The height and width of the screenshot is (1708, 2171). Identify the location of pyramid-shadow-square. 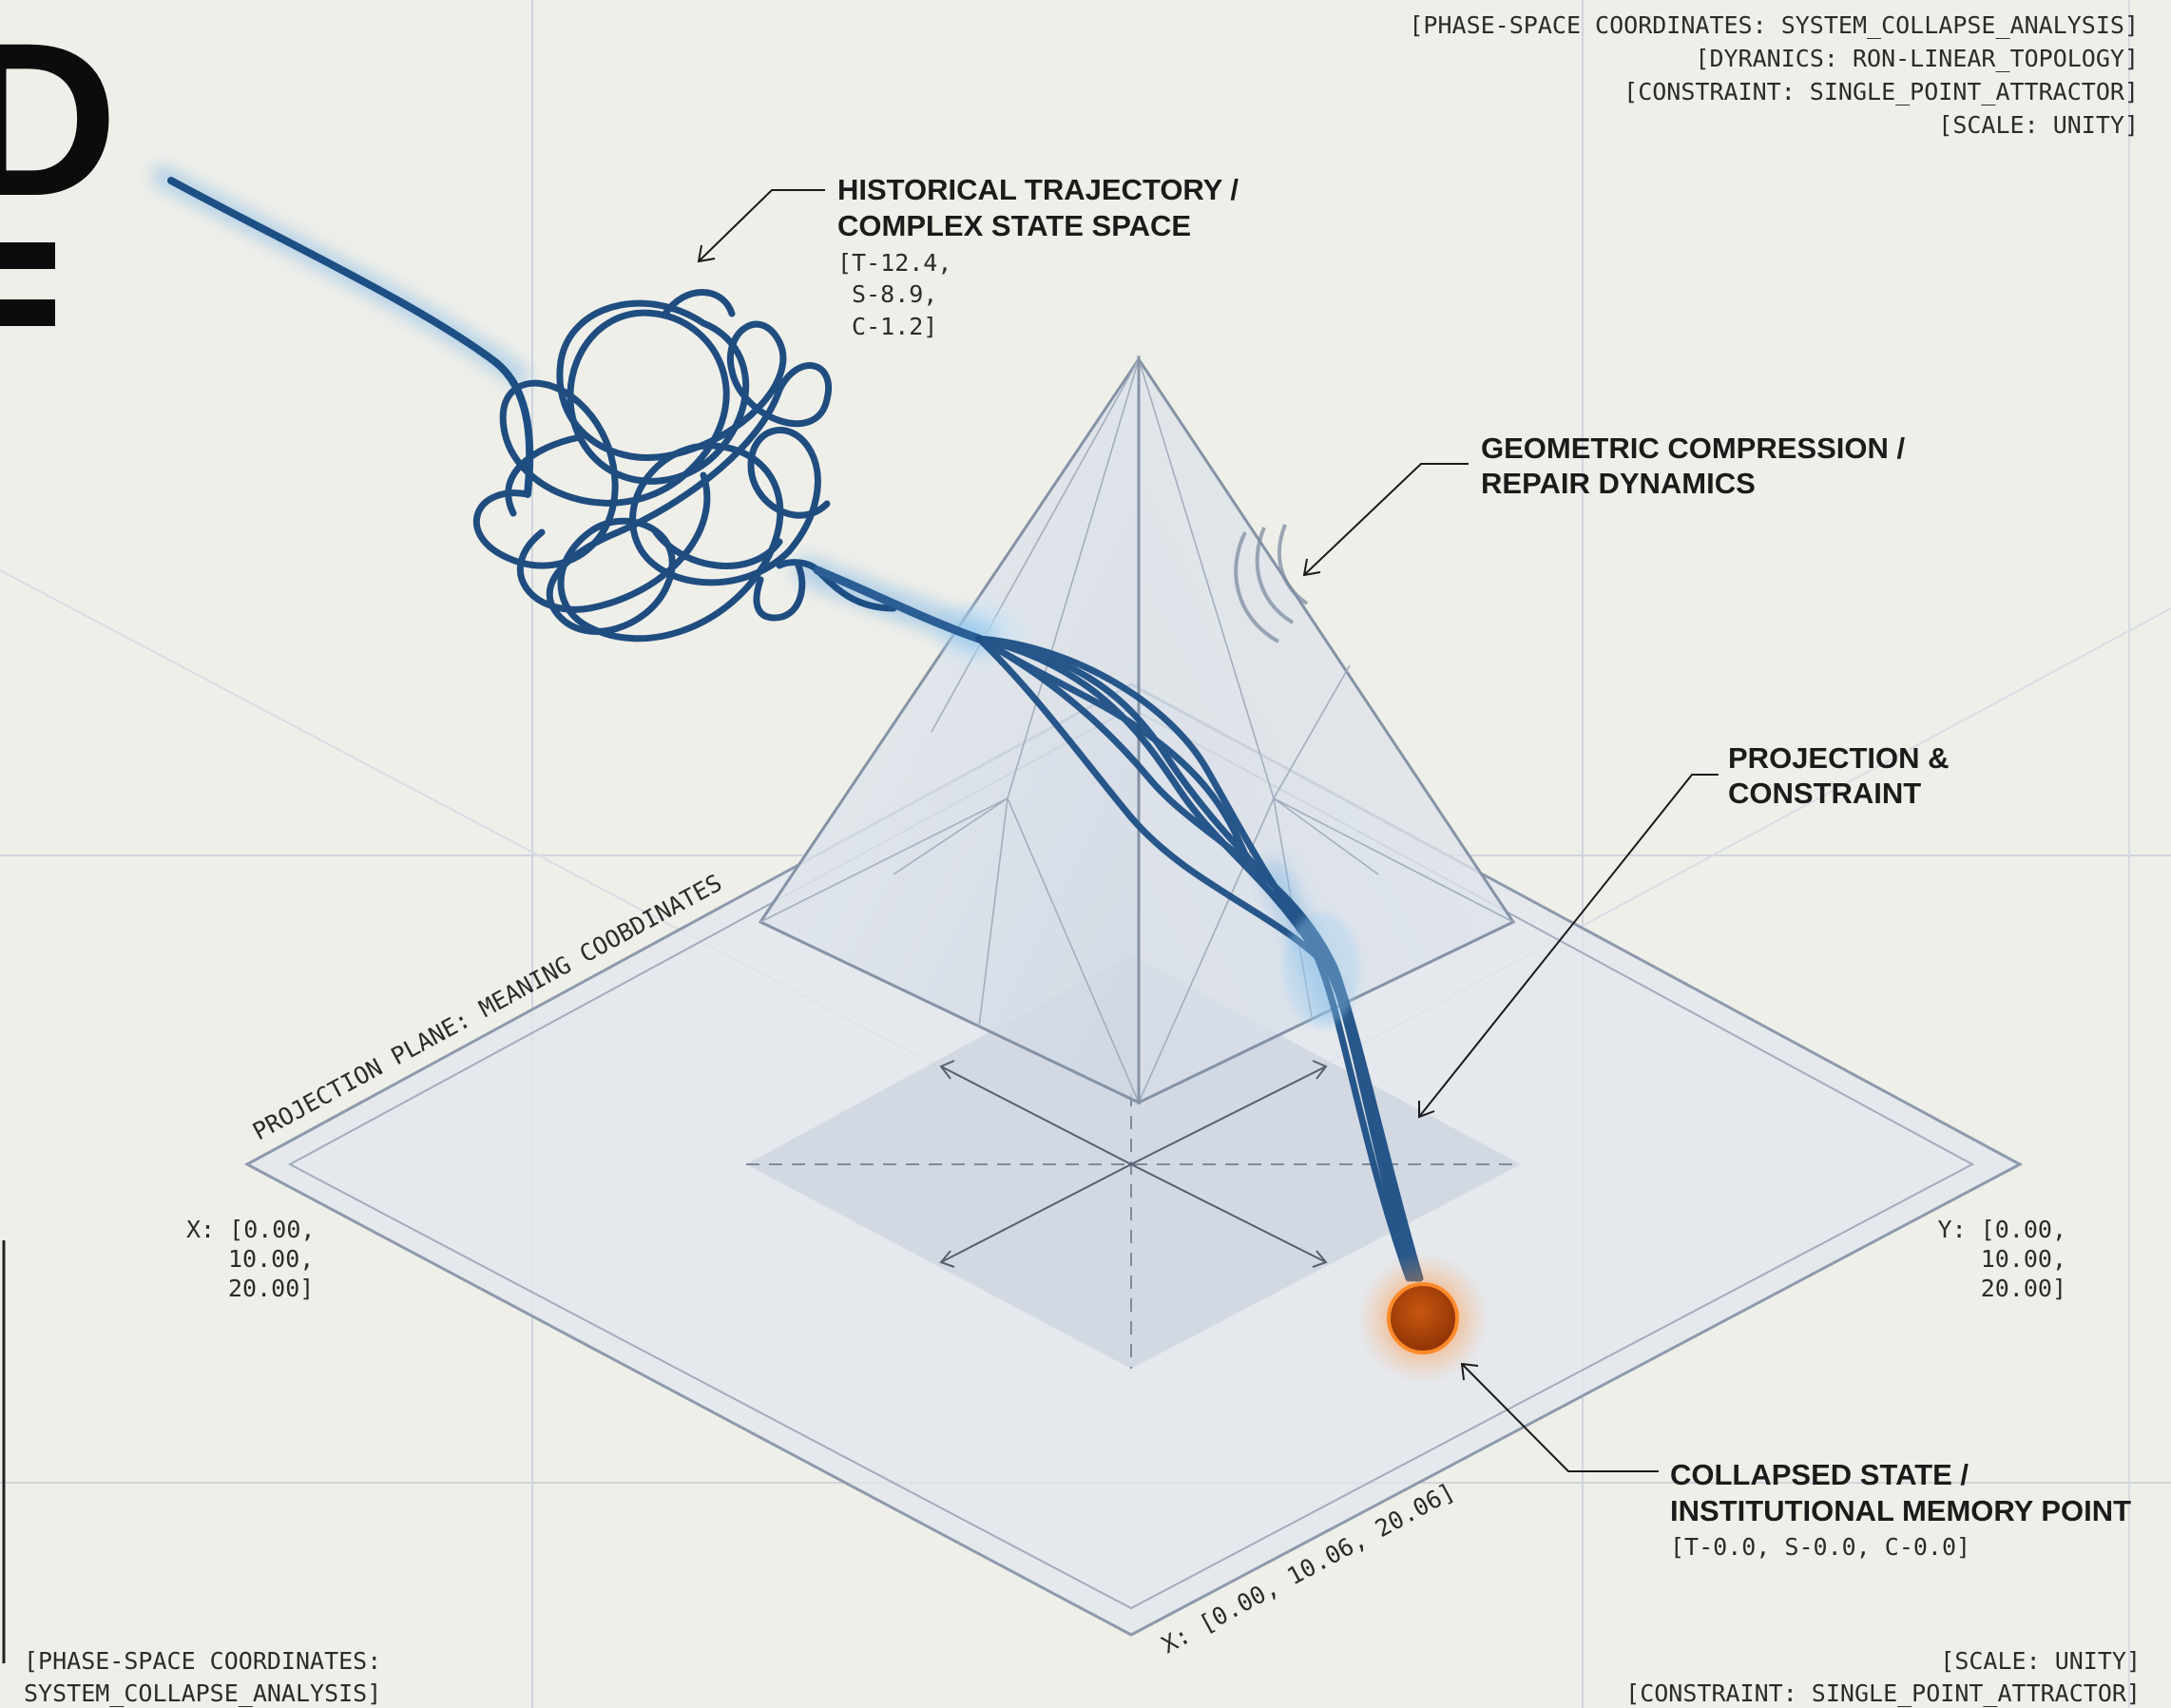
(1134, 1162).